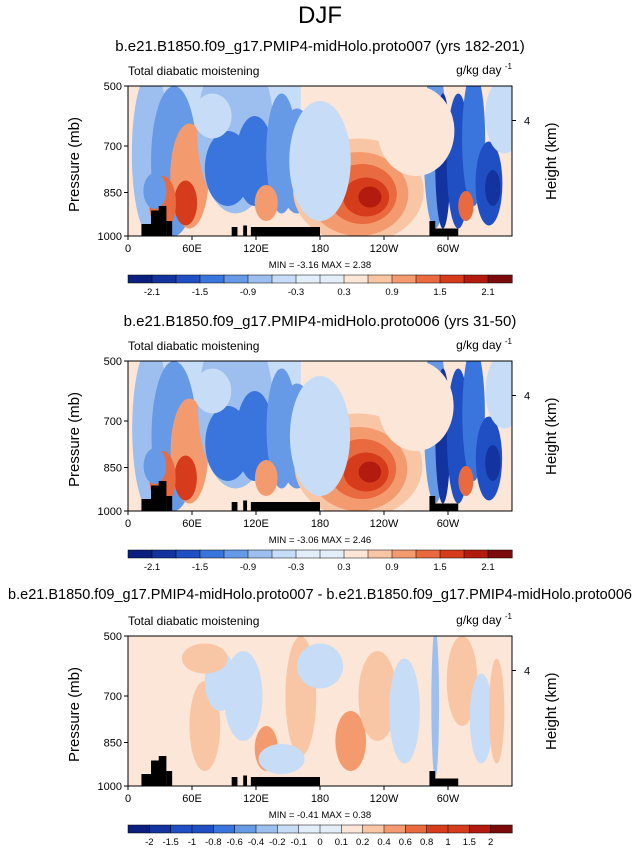 This screenshot has width=640, height=851. I want to click on panel-3-xtick-label: 60E, so click(192, 799).